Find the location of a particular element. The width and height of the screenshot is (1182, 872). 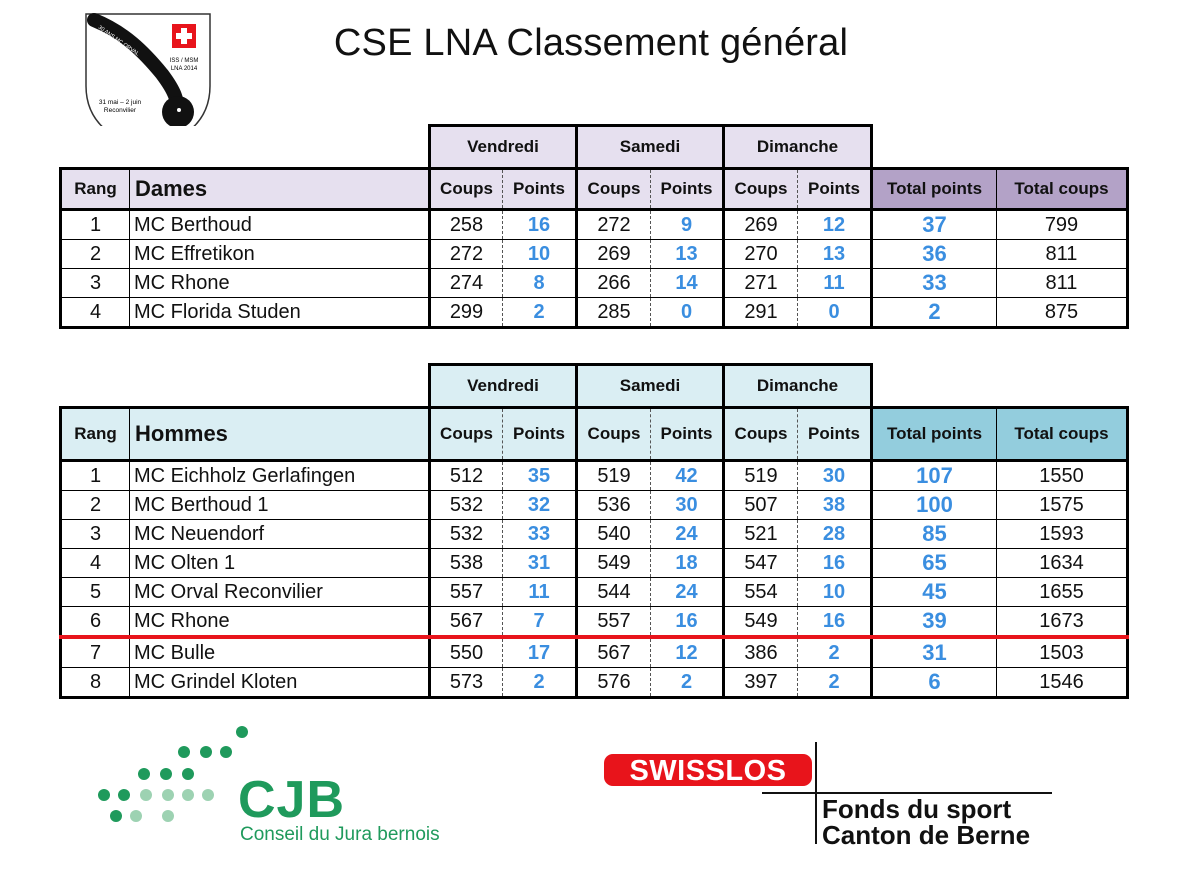

table-row: 1 MC Berthoud 258 16 272 9 269 12 37 799 is located at coordinates (594, 224).